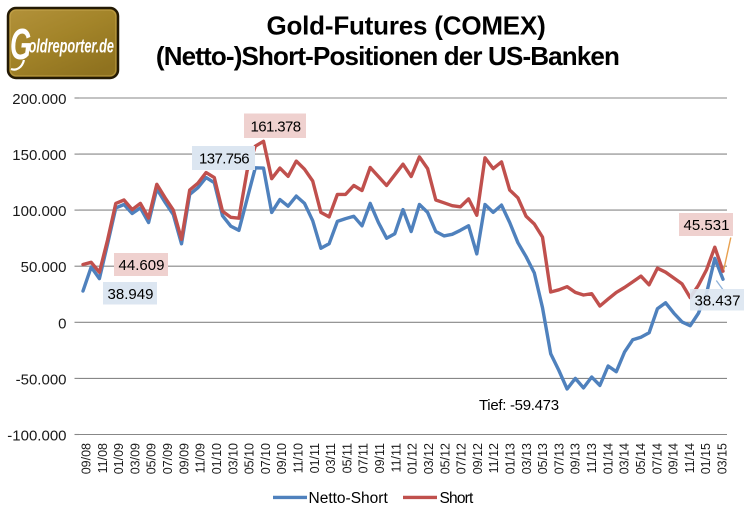  I want to click on svg-text: 07/10, so click(266, 458).